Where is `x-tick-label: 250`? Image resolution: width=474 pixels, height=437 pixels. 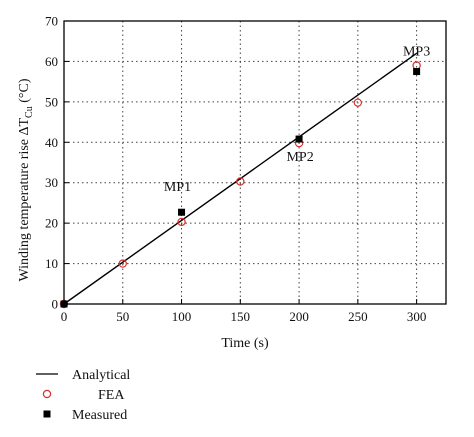
x-tick-label: 250 is located at coordinates (358, 316).